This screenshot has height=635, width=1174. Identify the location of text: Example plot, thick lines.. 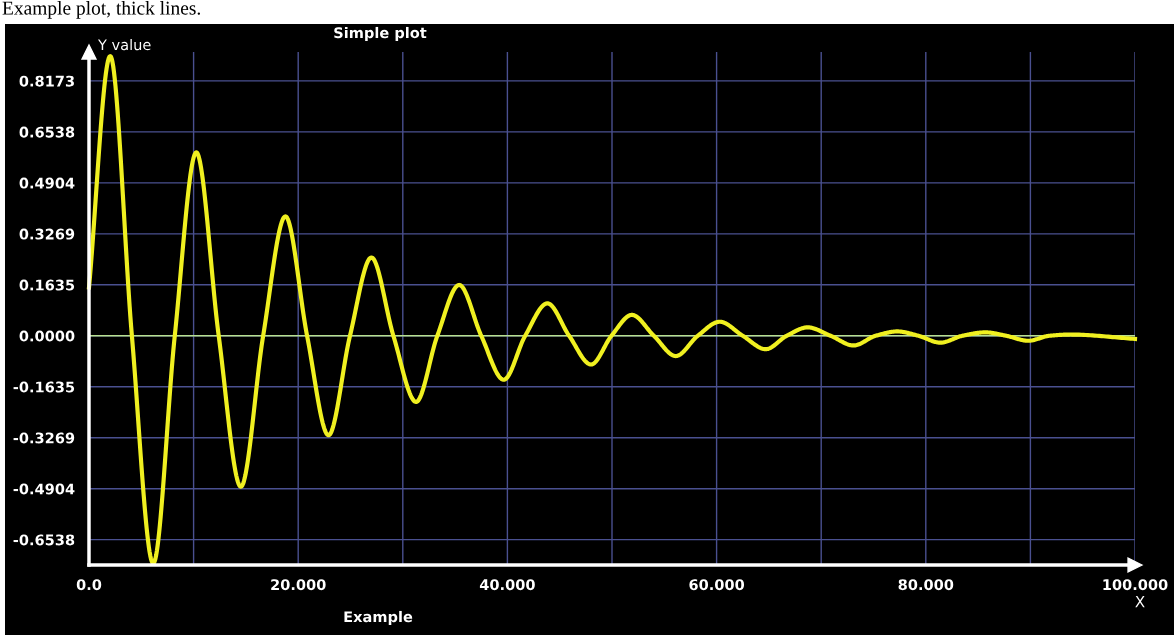
(101, 10).